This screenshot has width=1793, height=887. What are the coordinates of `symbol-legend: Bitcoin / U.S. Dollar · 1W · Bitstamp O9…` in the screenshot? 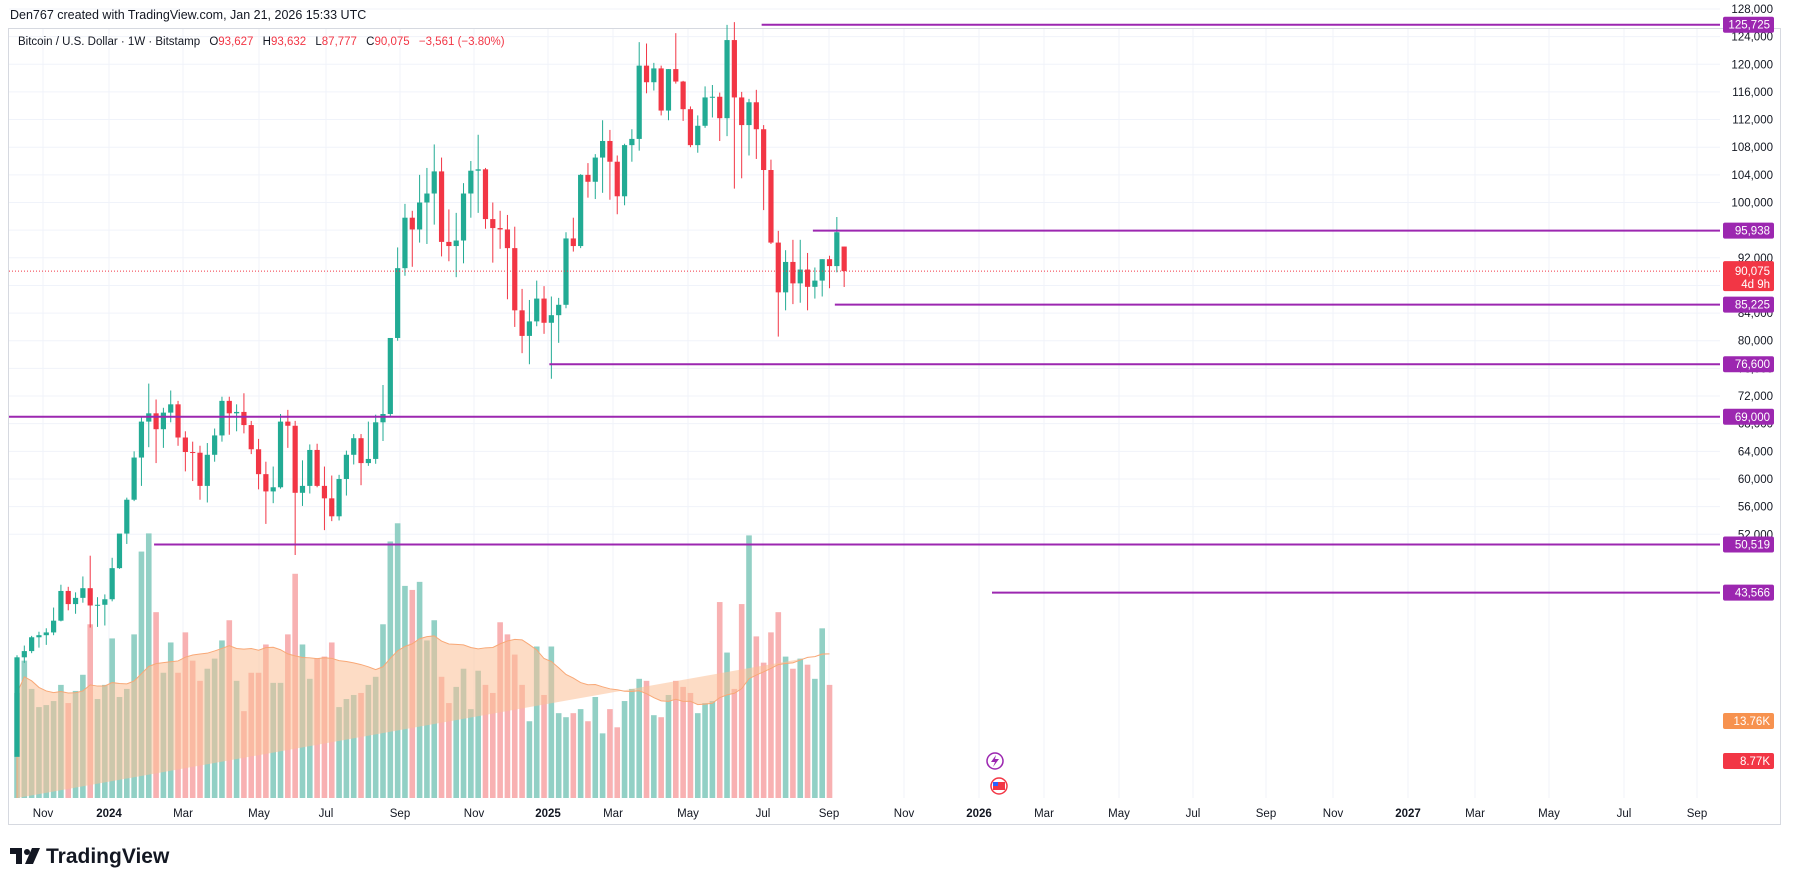 It's located at (261, 42).